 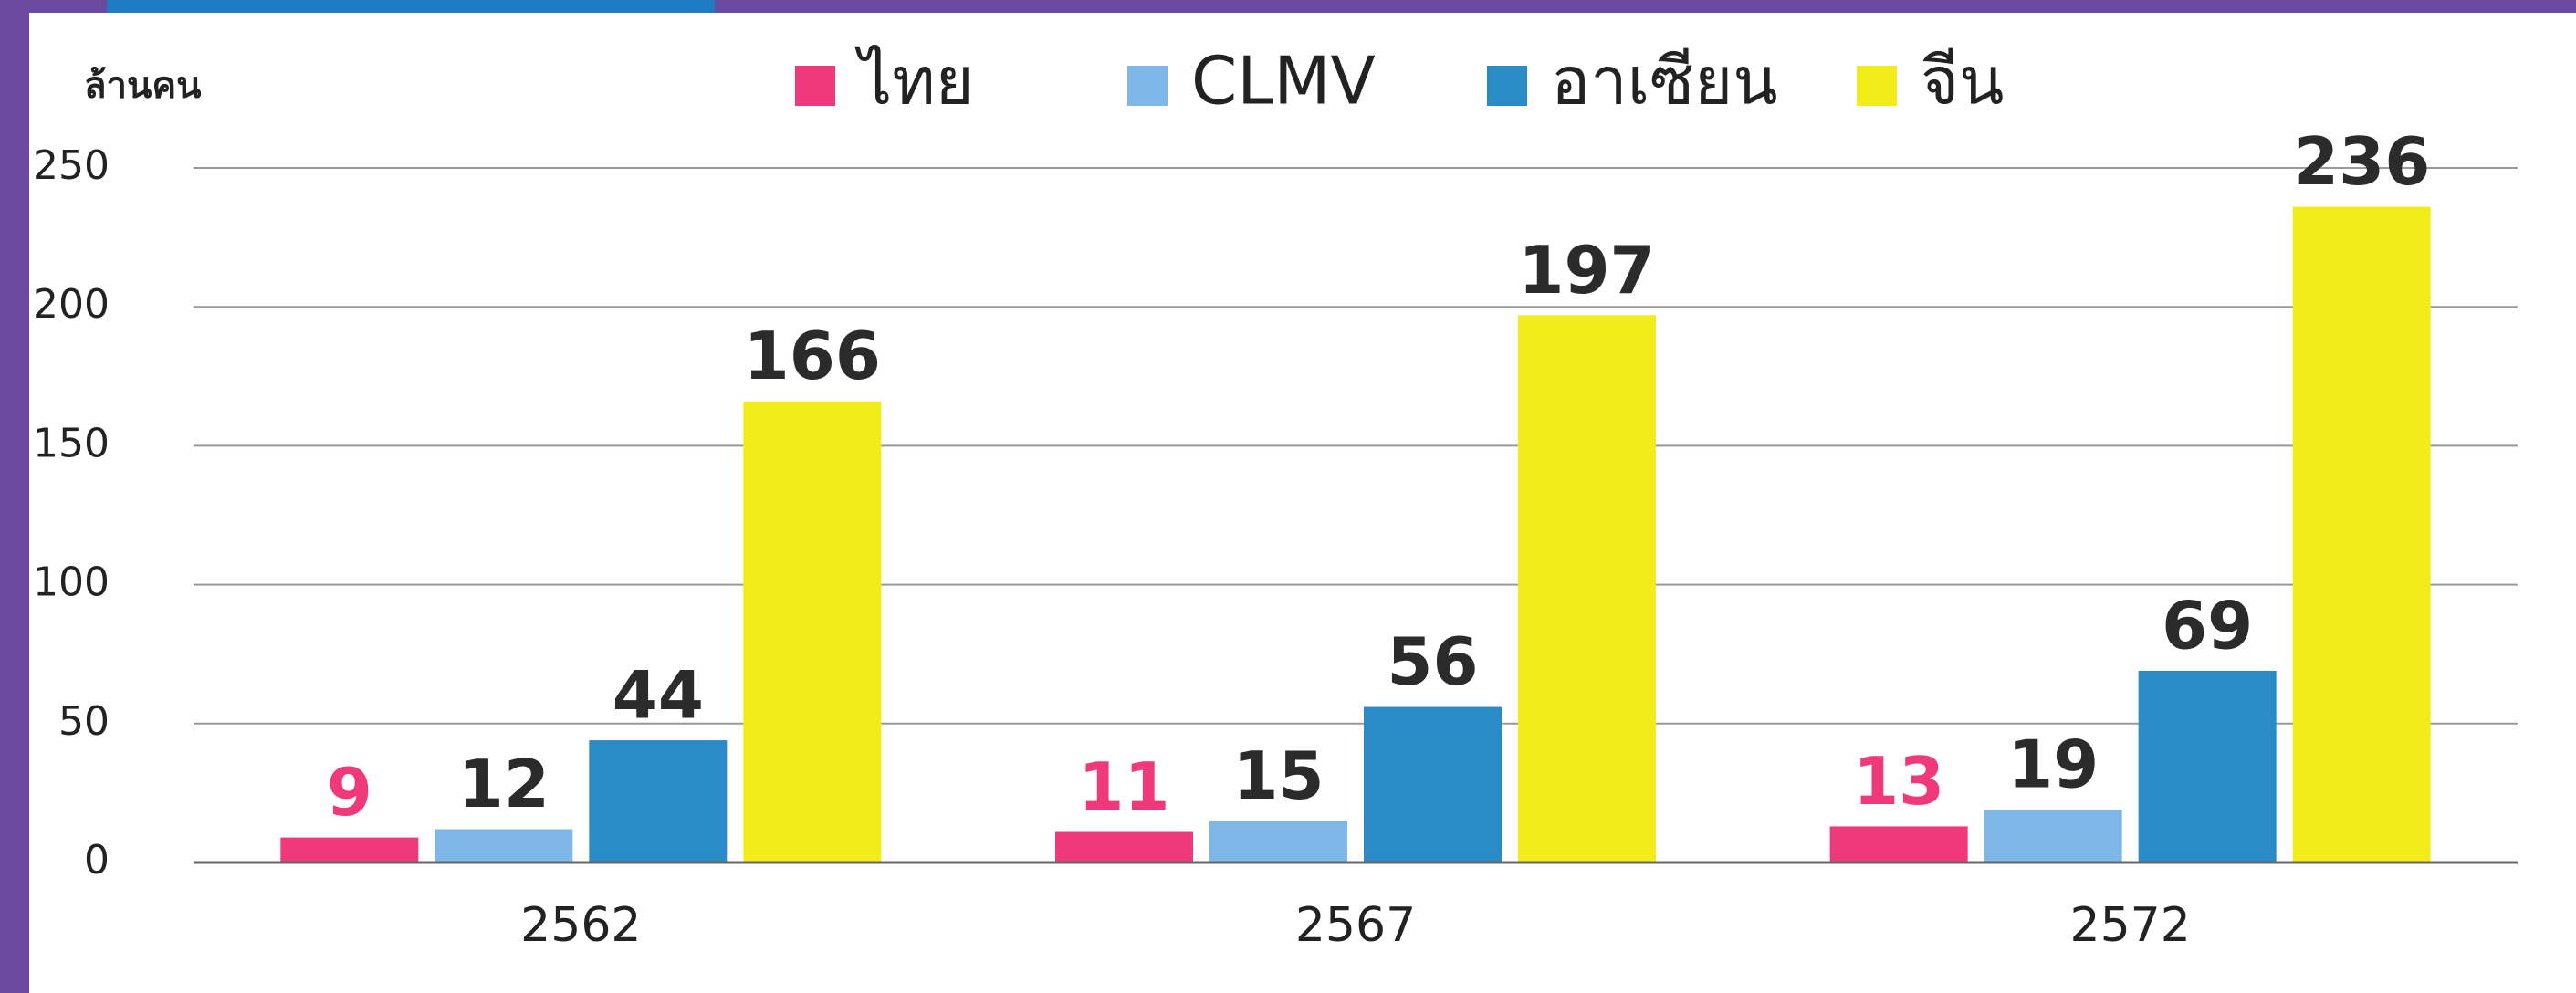 What do you see at coordinates (1963, 82) in the screenshot?
I see `legend-label: จีน` at bounding box center [1963, 82].